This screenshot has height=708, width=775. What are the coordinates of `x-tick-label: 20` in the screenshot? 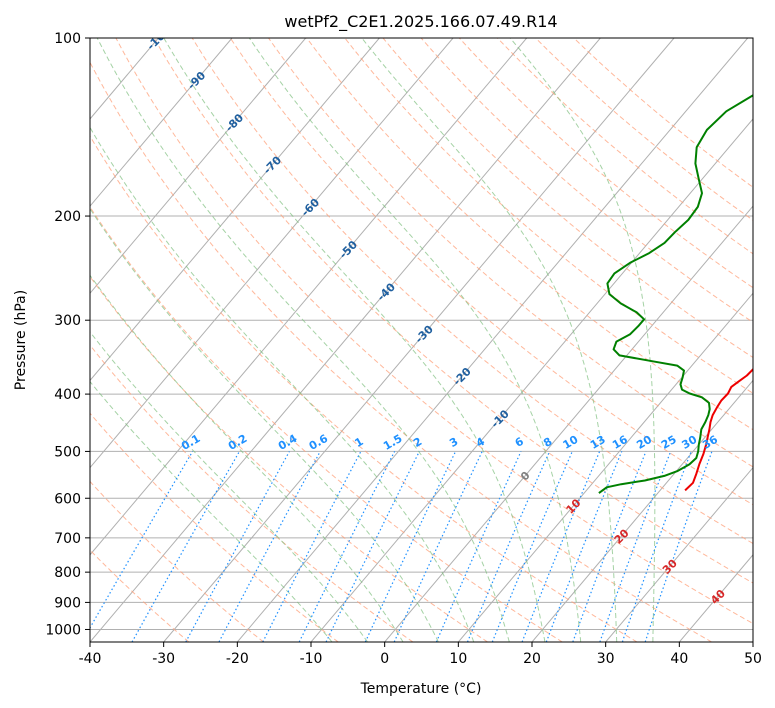 It's located at (532, 659).